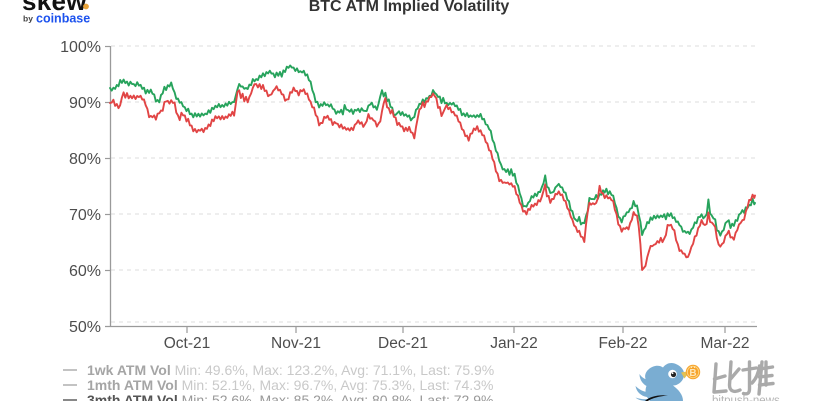 The width and height of the screenshot is (835, 401). Describe the element at coordinates (513, 343) in the screenshot. I see `svg-text: Jan-22` at that location.